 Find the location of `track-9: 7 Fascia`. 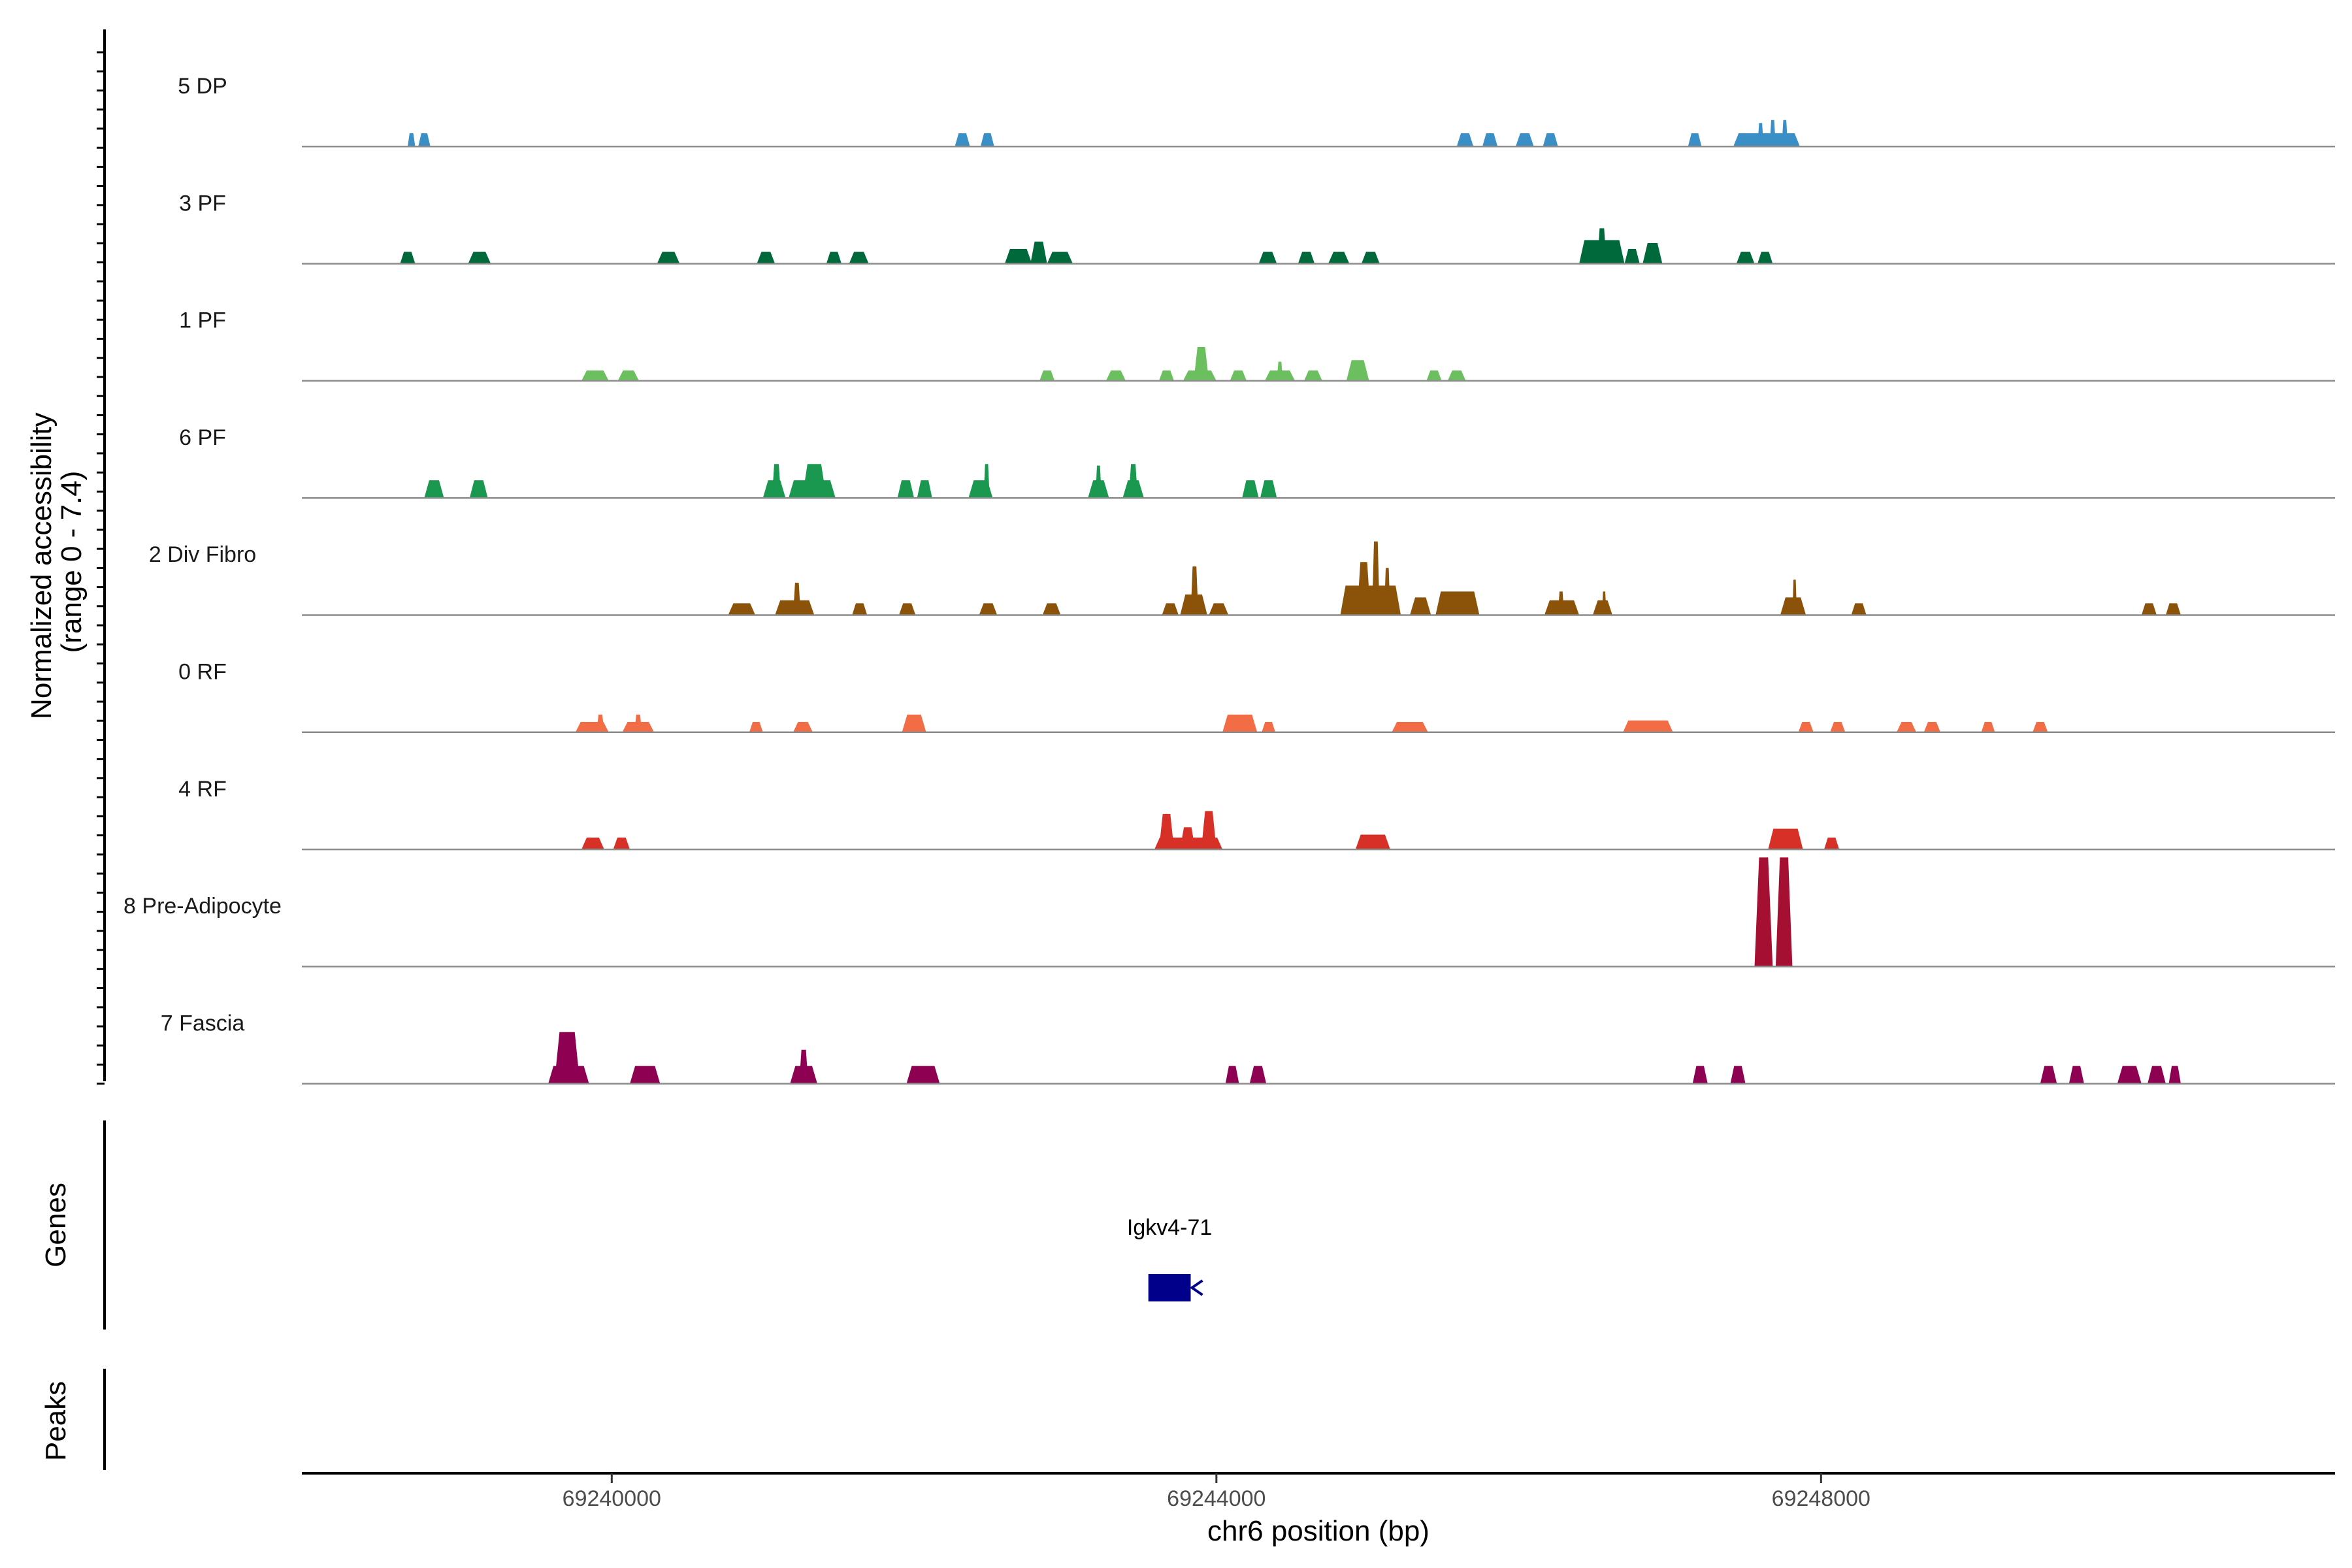

track-9: 7 Fascia is located at coordinates (1248, 1048).